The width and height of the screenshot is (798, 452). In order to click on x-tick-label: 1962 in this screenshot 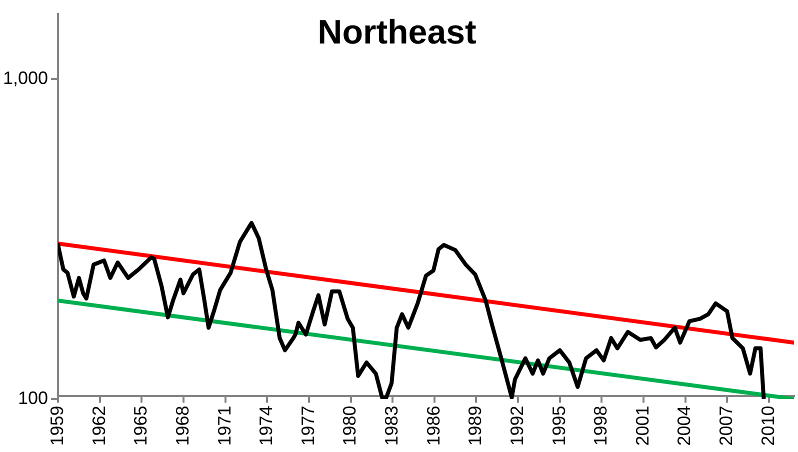, I will do `click(98, 426)`.